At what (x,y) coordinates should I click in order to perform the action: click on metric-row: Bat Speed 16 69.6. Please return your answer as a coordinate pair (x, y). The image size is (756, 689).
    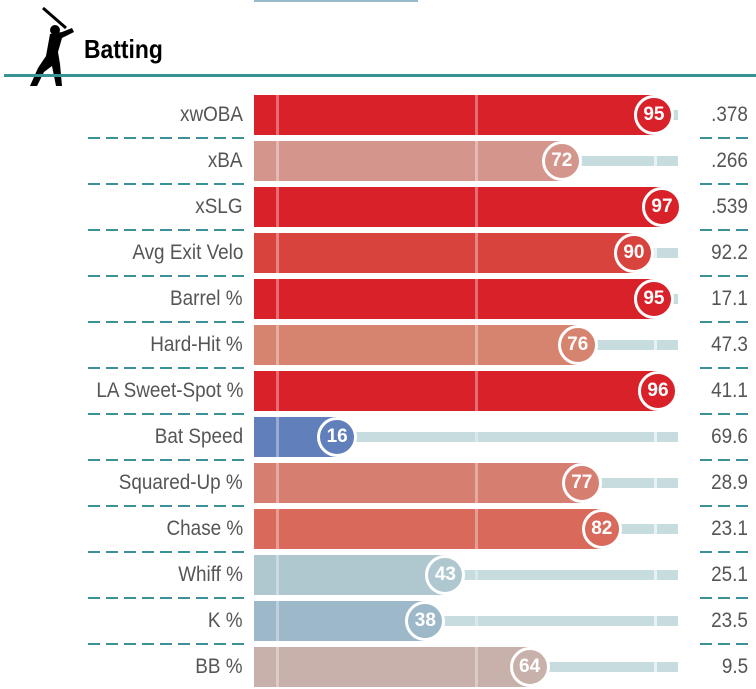
    Looking at the image, I should click on (378, 437).